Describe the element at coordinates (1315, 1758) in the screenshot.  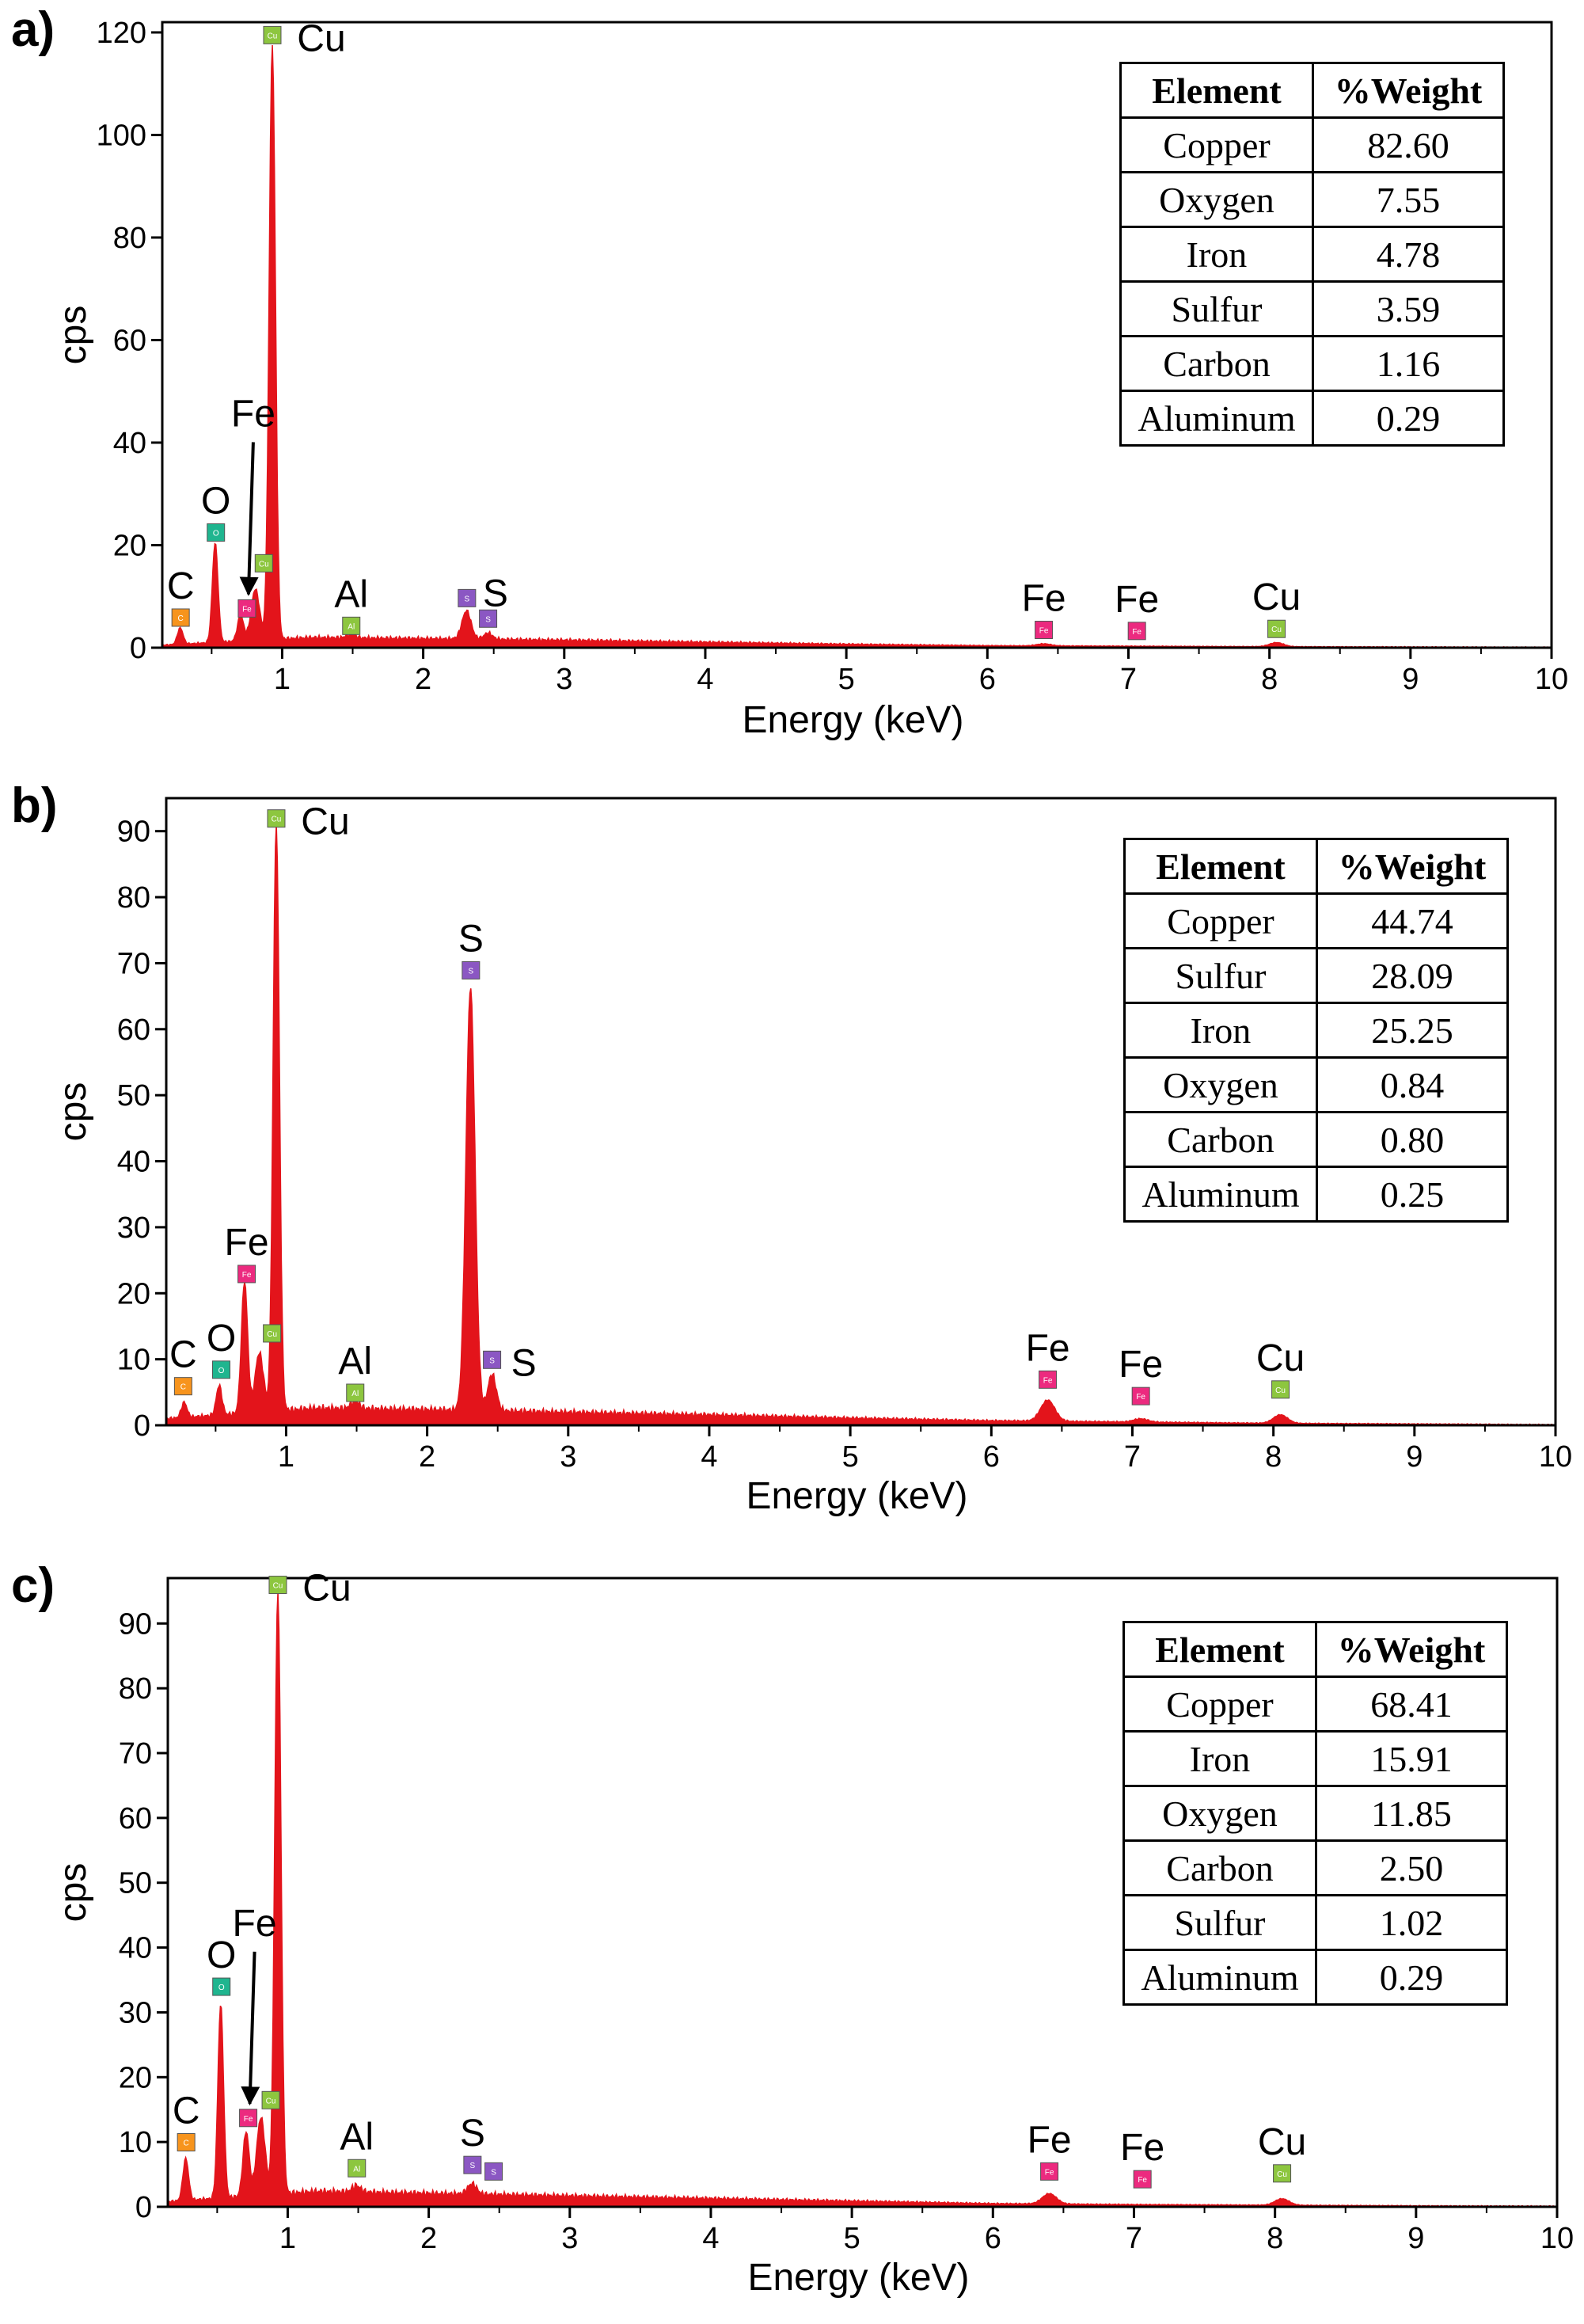
I see `table-row: Iron 15.91` at that location.